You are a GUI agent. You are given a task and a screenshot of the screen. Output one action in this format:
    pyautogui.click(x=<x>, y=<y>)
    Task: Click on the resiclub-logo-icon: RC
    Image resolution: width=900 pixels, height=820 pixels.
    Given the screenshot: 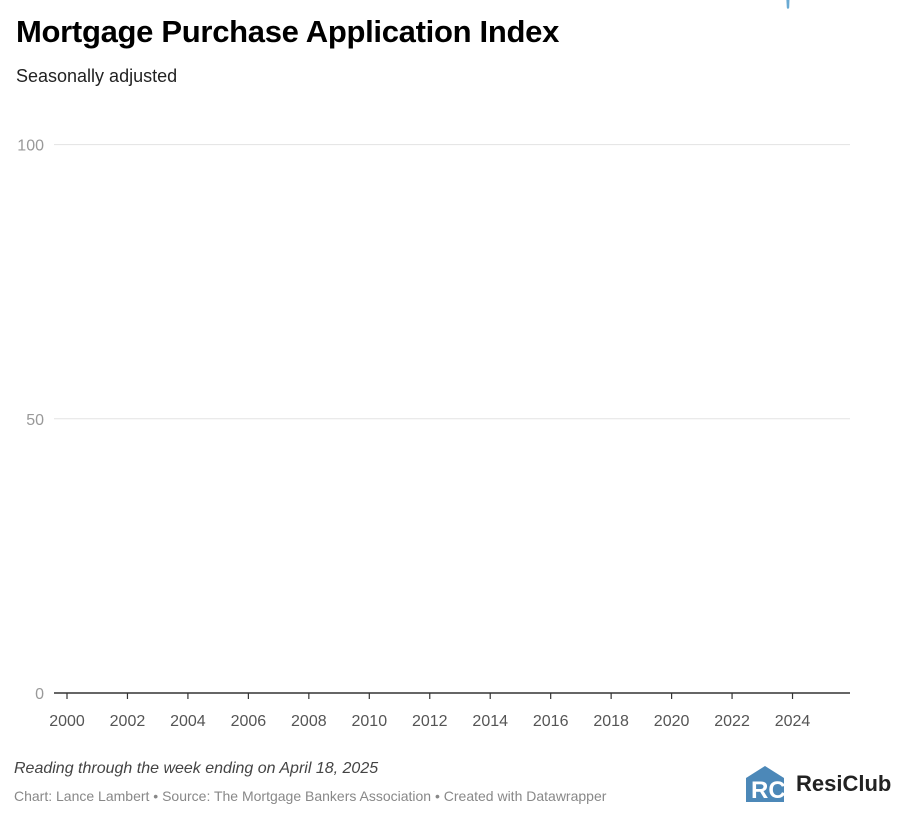 What is the action you would take?
    pyautogui.click(x=766, y=785)
    